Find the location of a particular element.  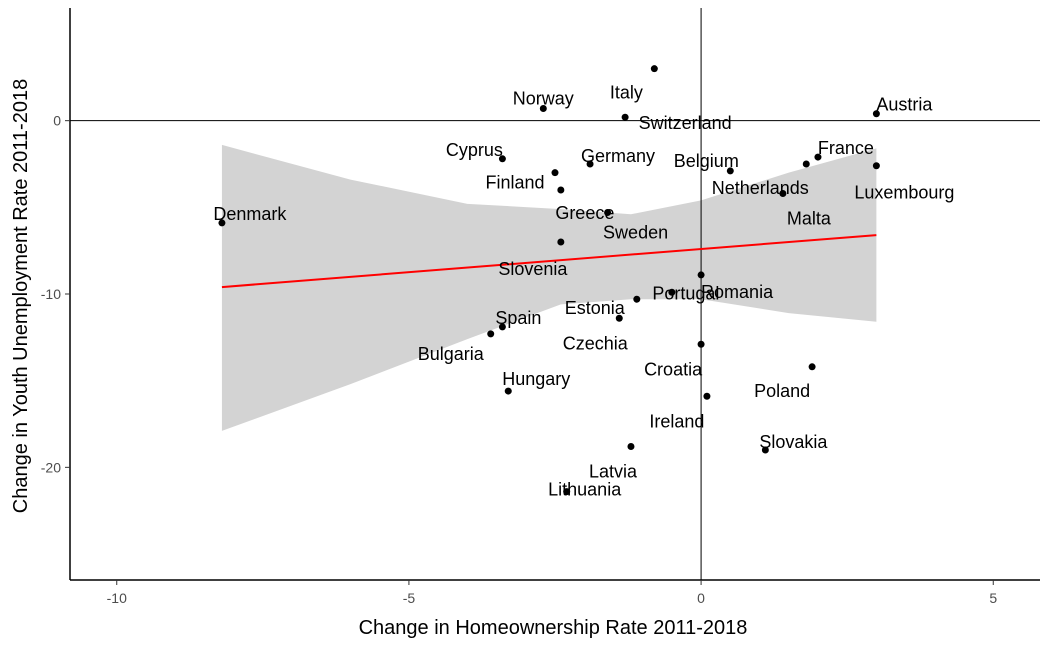

point-label-greece: Greece is located at coordinates (584, 213).